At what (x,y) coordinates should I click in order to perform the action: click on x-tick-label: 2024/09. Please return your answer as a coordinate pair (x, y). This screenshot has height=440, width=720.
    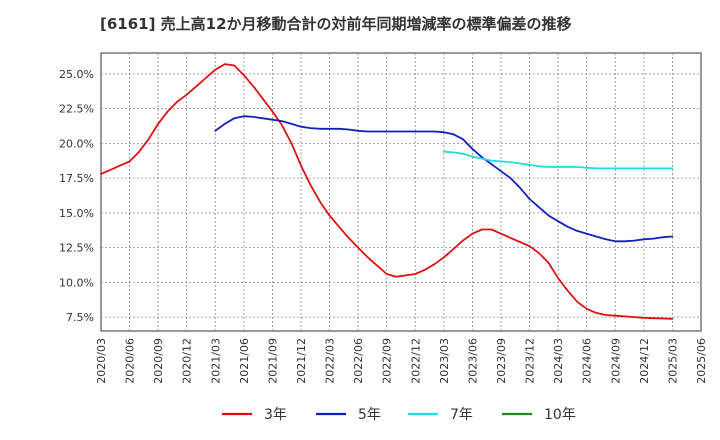
    Looking at the image, I should click on (615, 361).